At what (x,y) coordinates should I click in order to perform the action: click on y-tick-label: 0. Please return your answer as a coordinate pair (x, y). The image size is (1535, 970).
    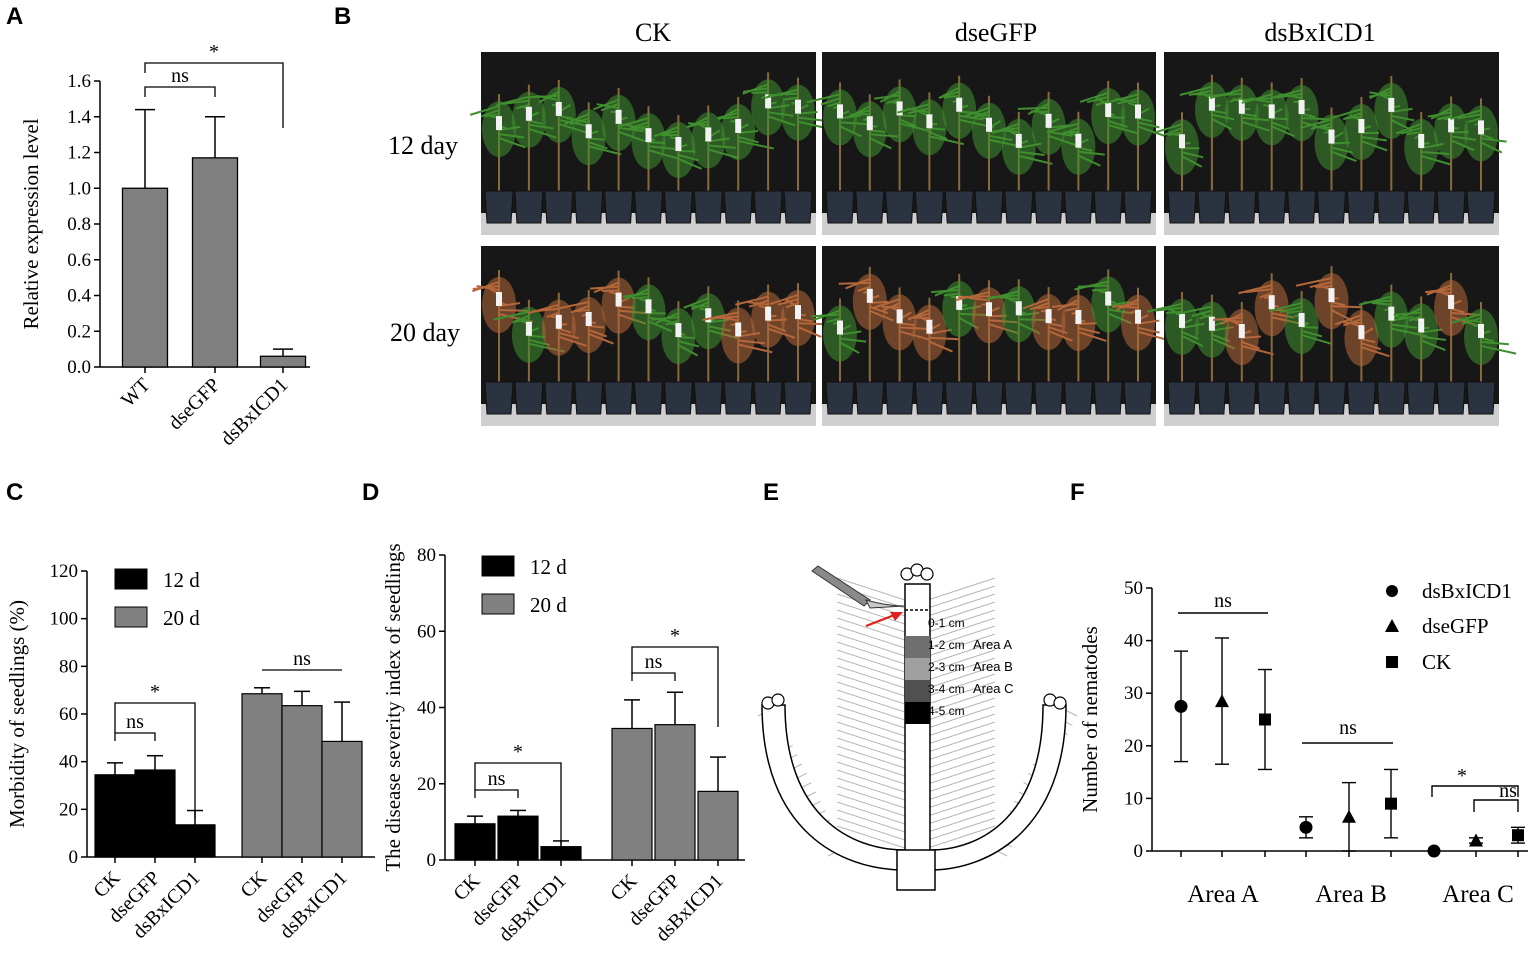
    Looking at the image, I should click on (74, 857).